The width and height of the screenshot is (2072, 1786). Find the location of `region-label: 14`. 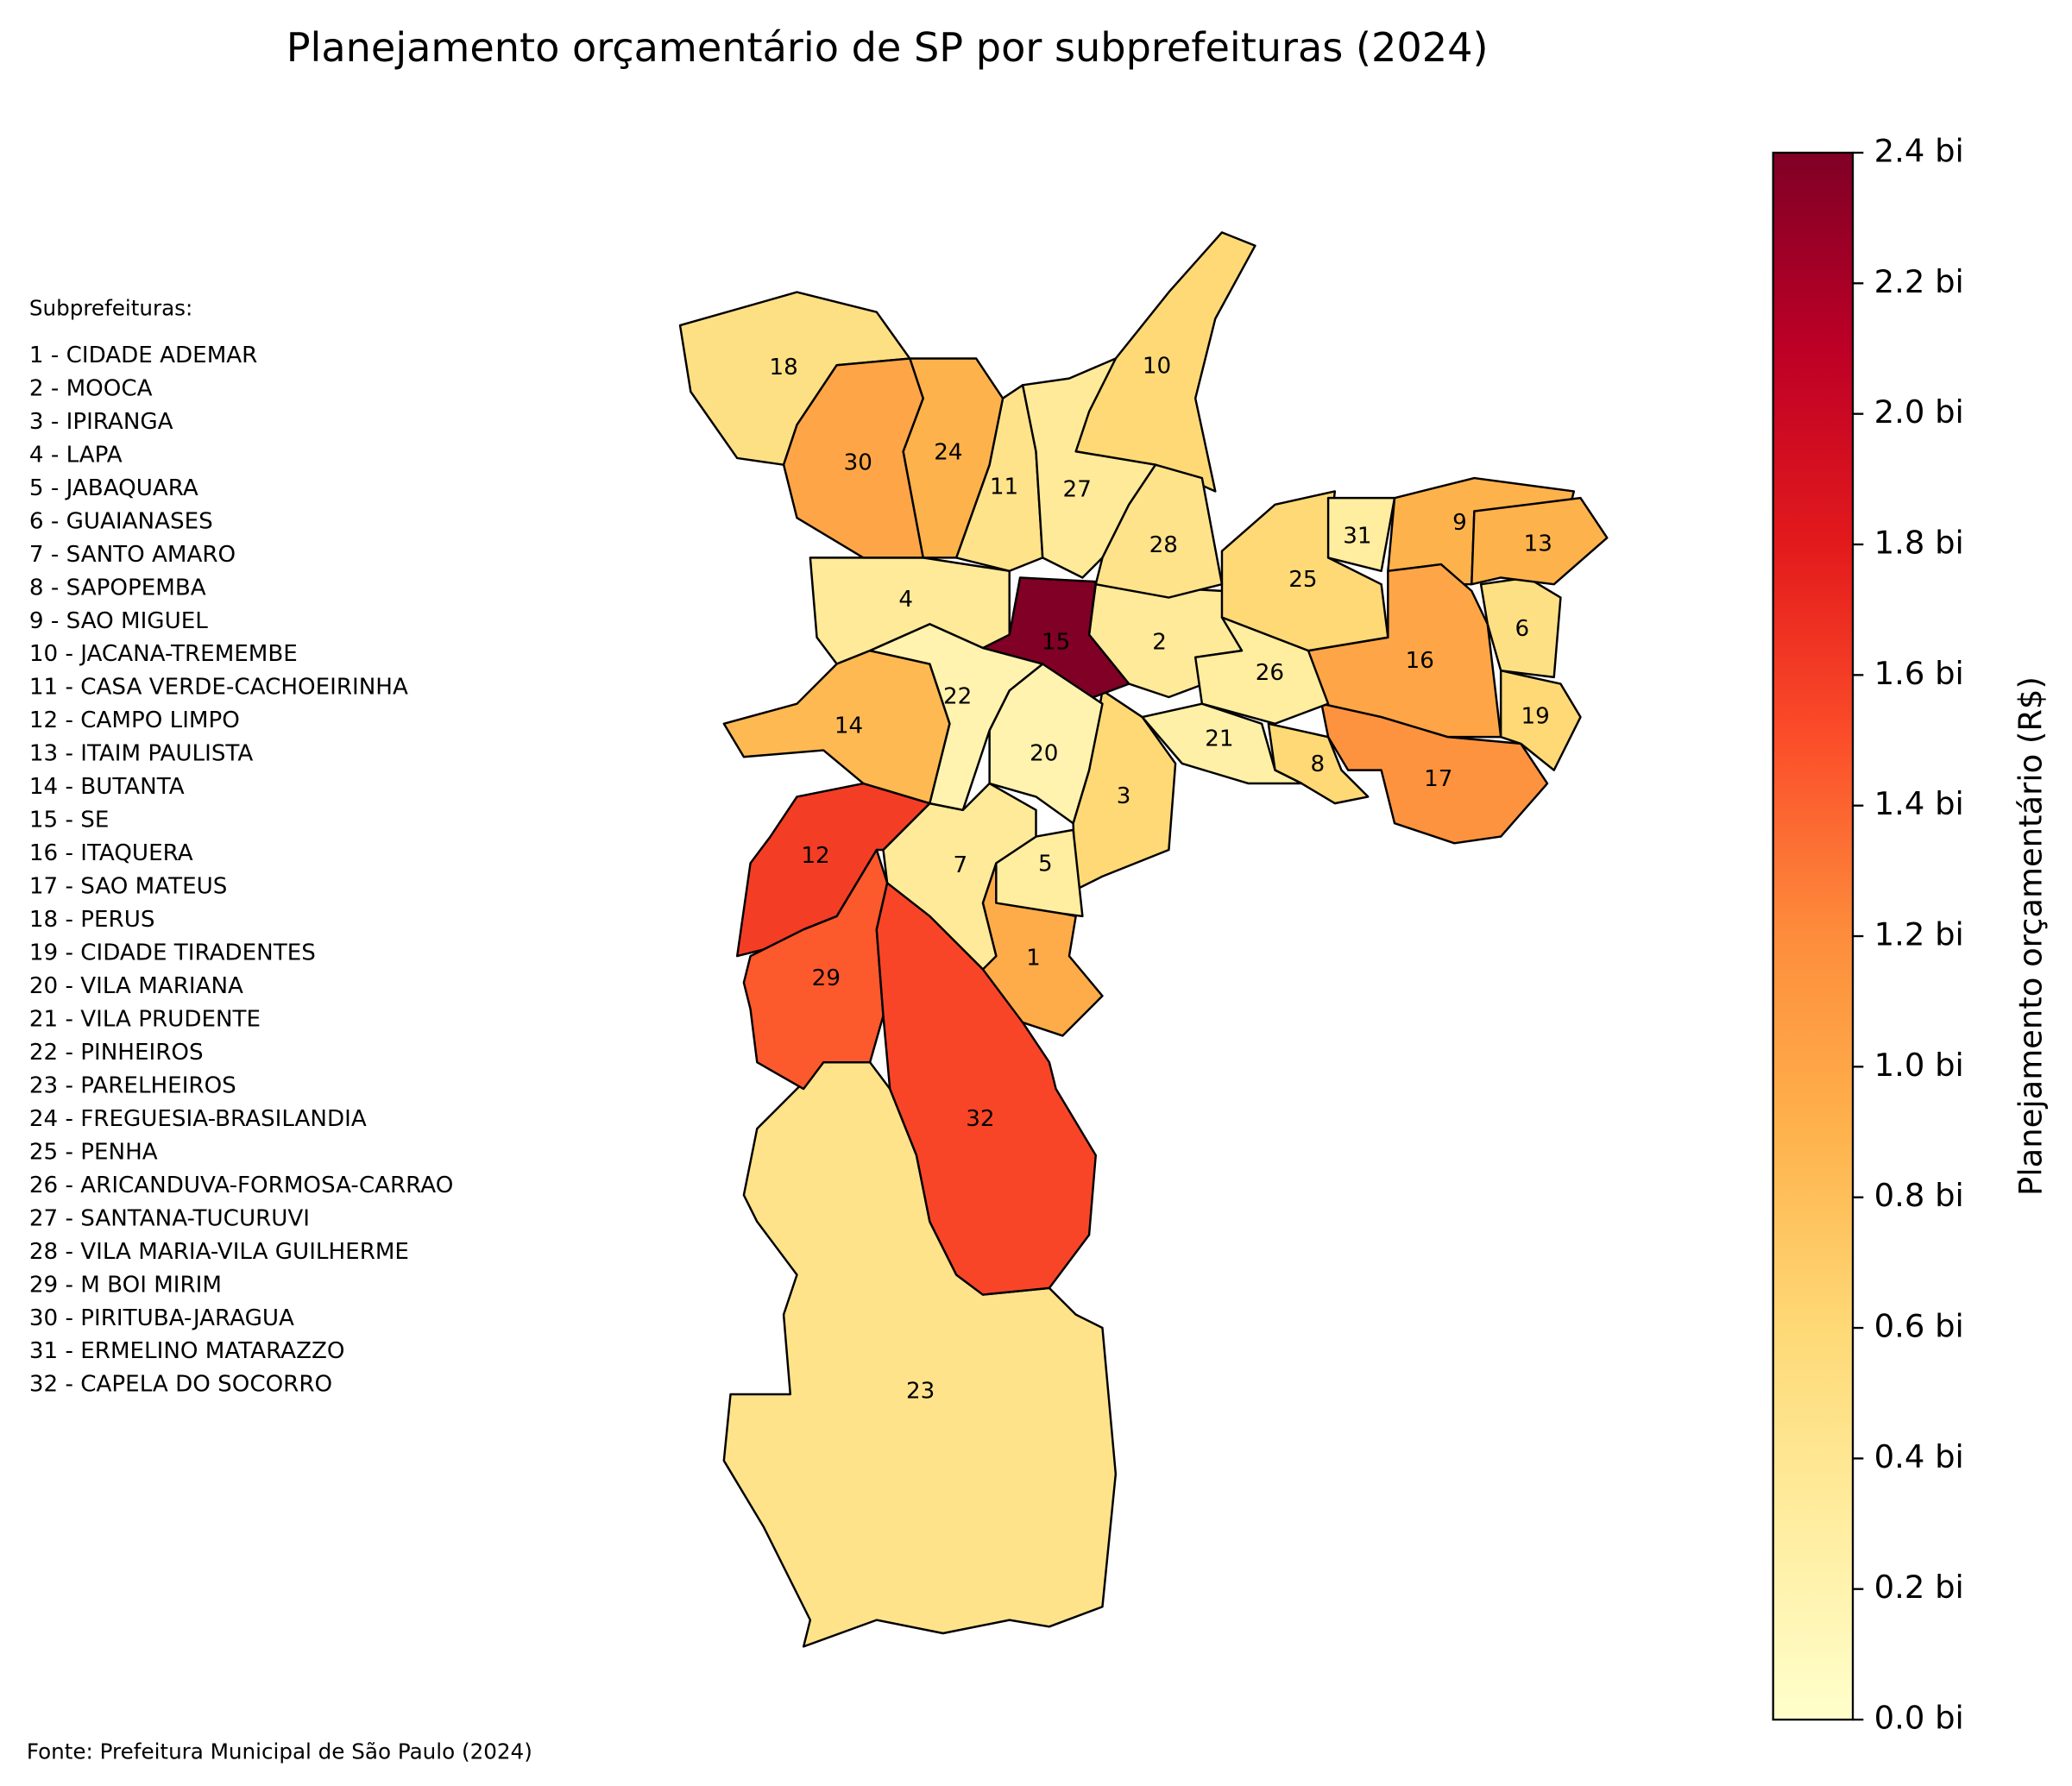

region-label: 14 is located at coordinates (848, 726).